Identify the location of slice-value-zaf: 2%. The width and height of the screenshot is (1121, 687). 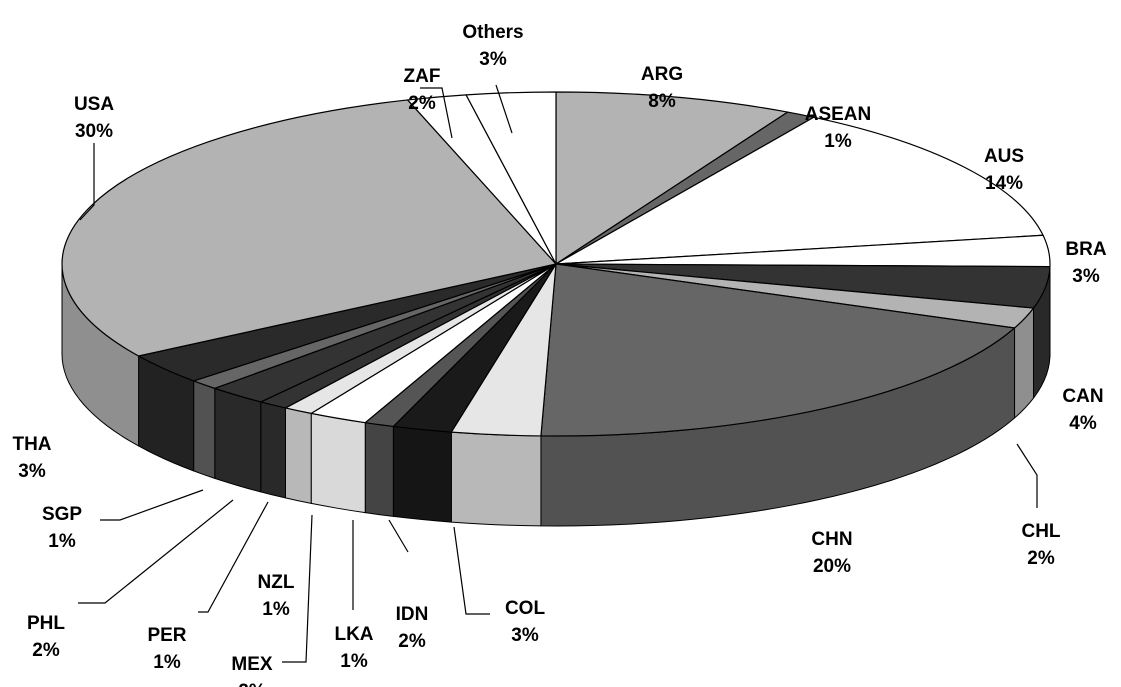
(422, 103).